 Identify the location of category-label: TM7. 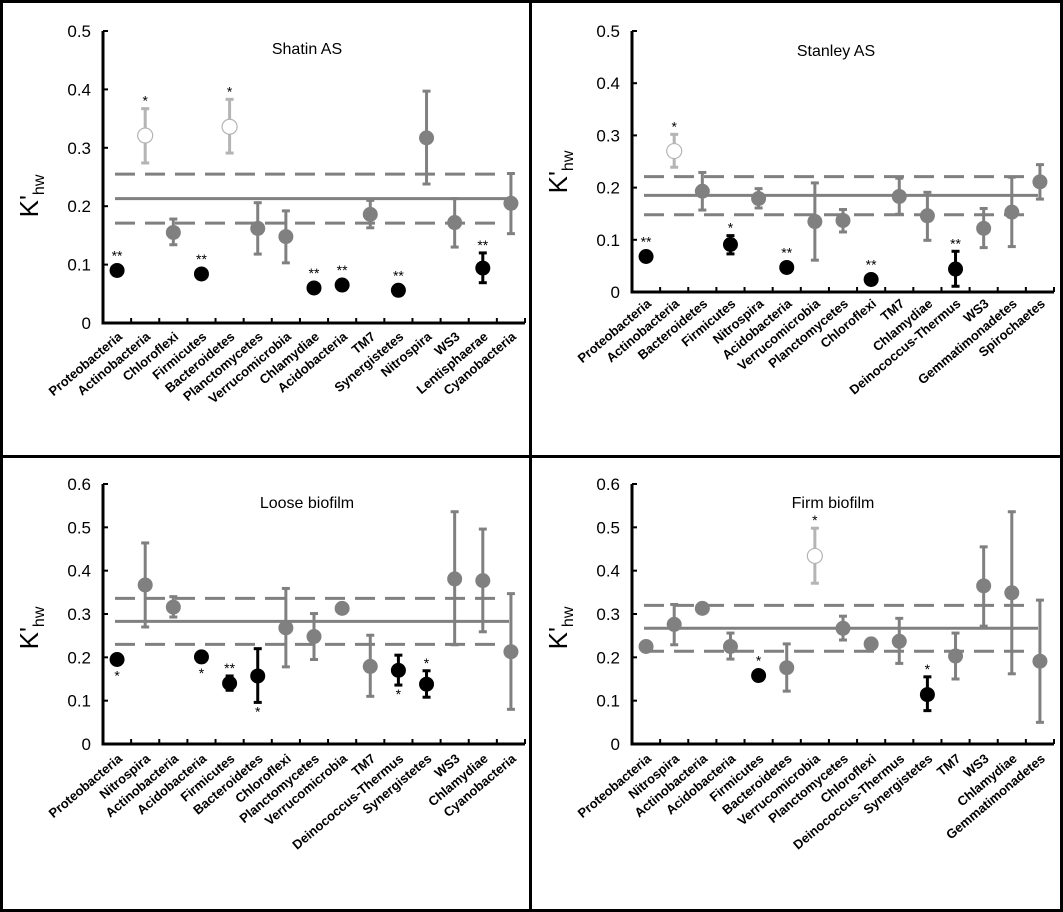
(949, 765).